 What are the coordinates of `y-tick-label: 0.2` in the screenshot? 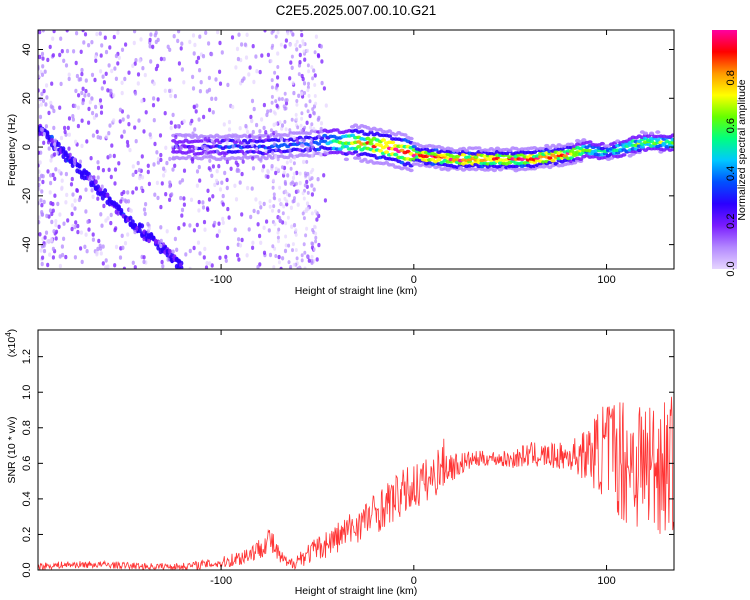 It's located at (27, 534).